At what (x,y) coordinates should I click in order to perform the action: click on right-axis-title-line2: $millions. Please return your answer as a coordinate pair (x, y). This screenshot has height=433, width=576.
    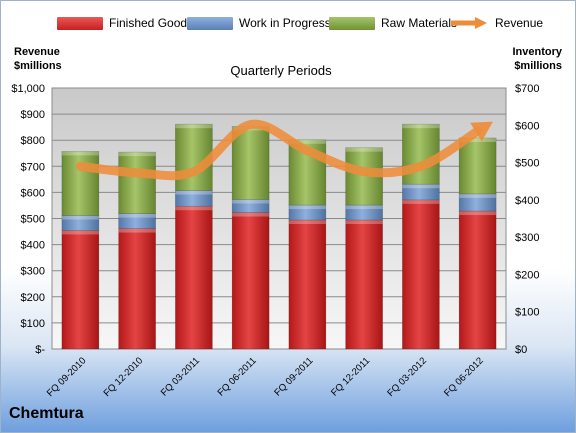
    Looking at the image, I should click on (538, 66).